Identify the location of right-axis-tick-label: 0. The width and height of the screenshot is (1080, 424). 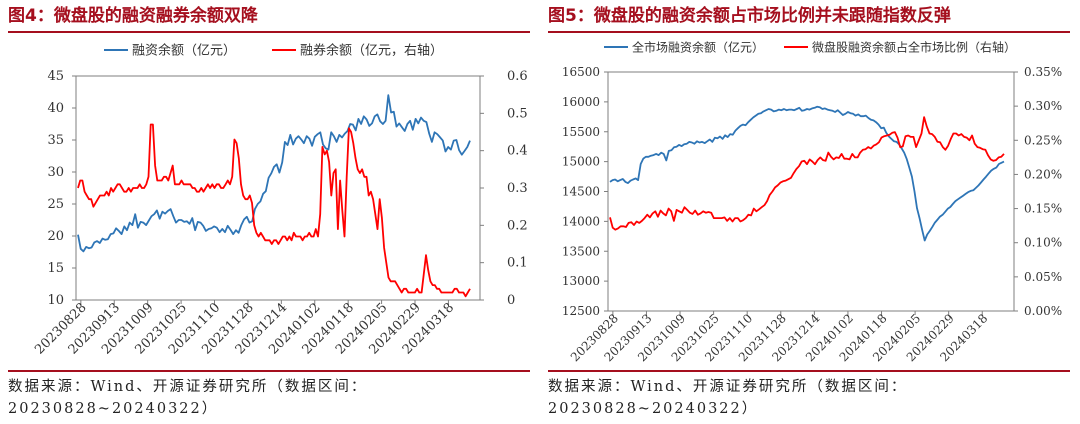
(511, 300).